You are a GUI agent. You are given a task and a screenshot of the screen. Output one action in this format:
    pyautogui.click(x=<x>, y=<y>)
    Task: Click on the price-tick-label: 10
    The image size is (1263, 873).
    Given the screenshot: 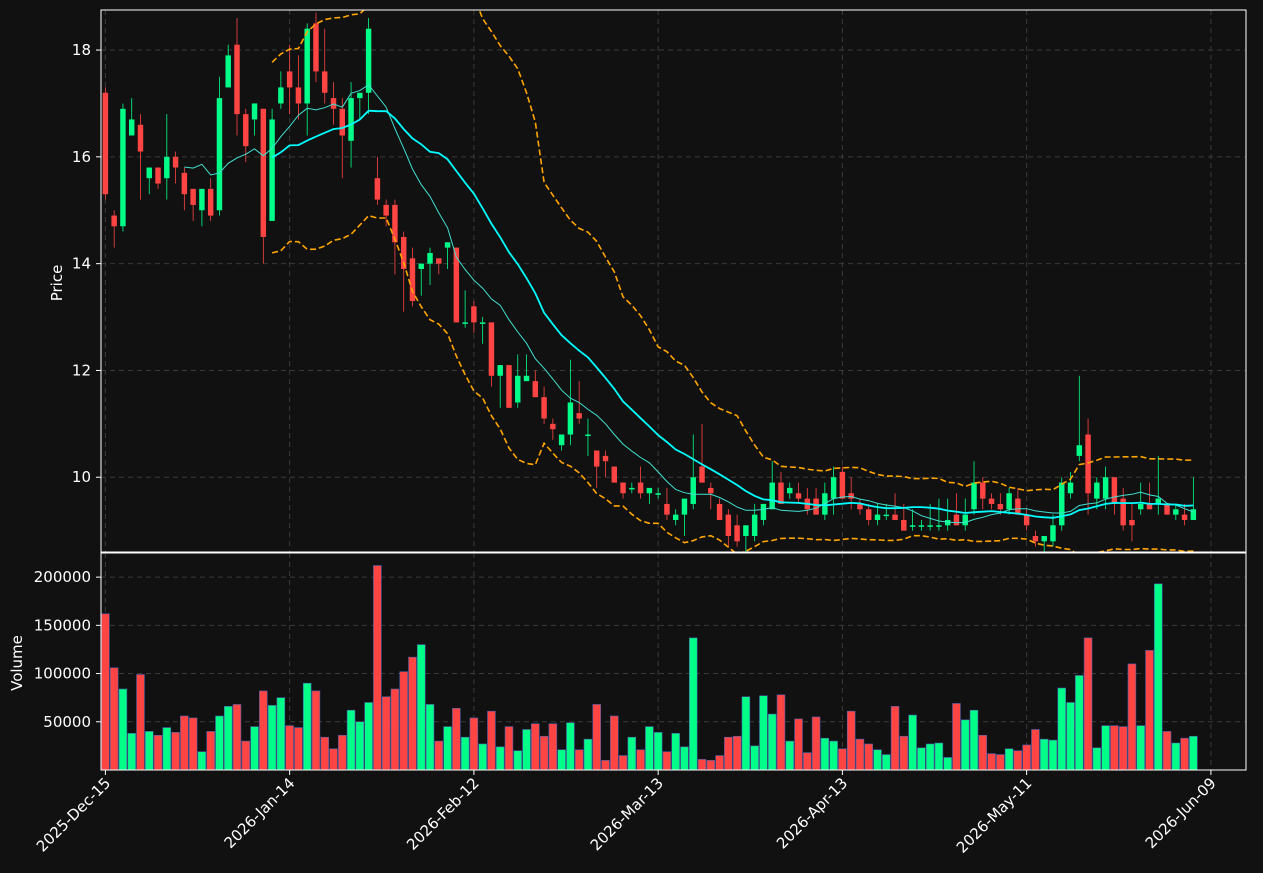 What is the action you would take?
    pyautogui.click(x=81, y=477)
    